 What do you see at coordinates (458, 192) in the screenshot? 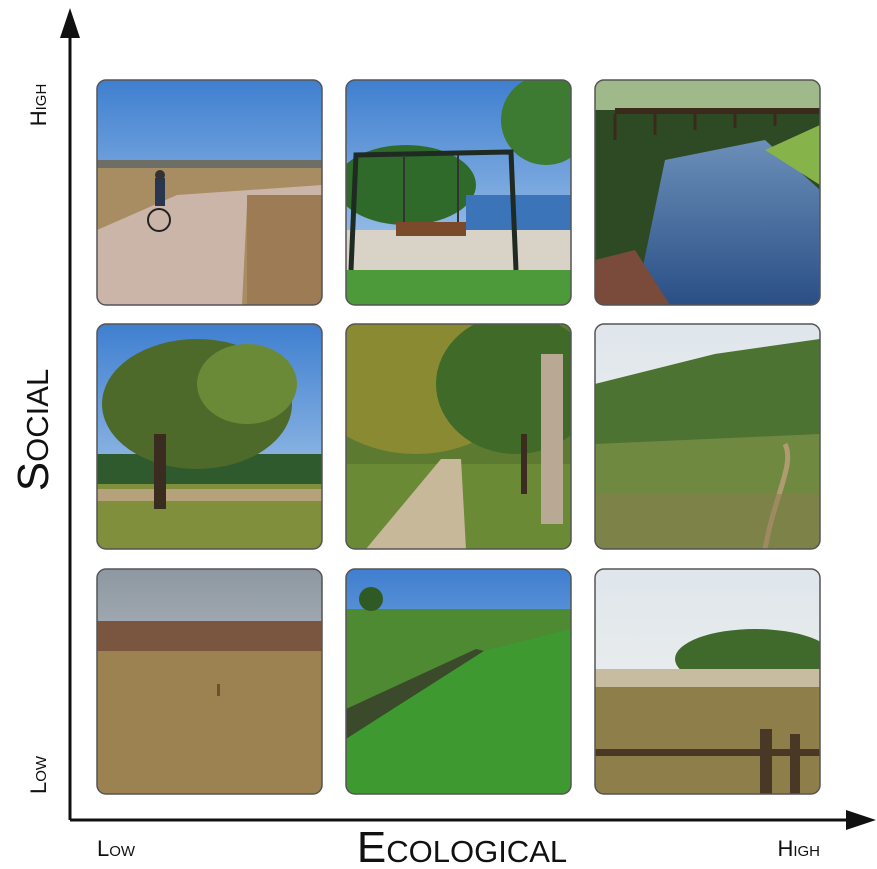
I see `photo-swing` at bounding box center [458, 192].